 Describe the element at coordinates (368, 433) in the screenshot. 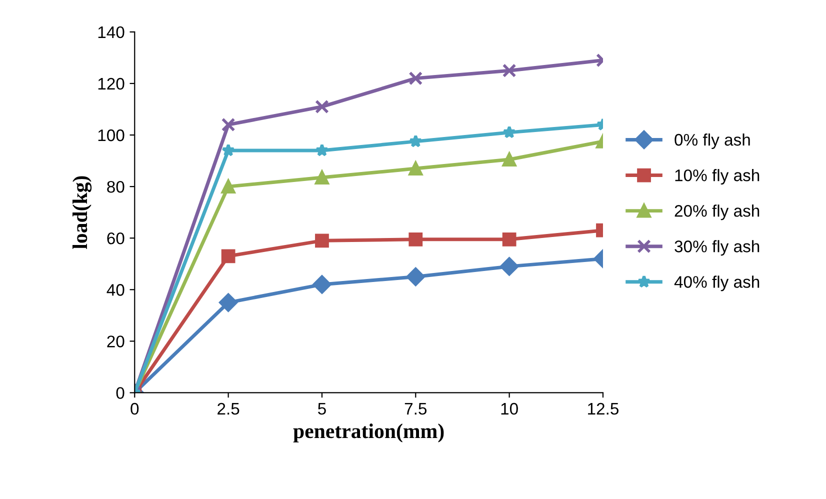

I see `x-axis-title: penetration(mm)` at that location.